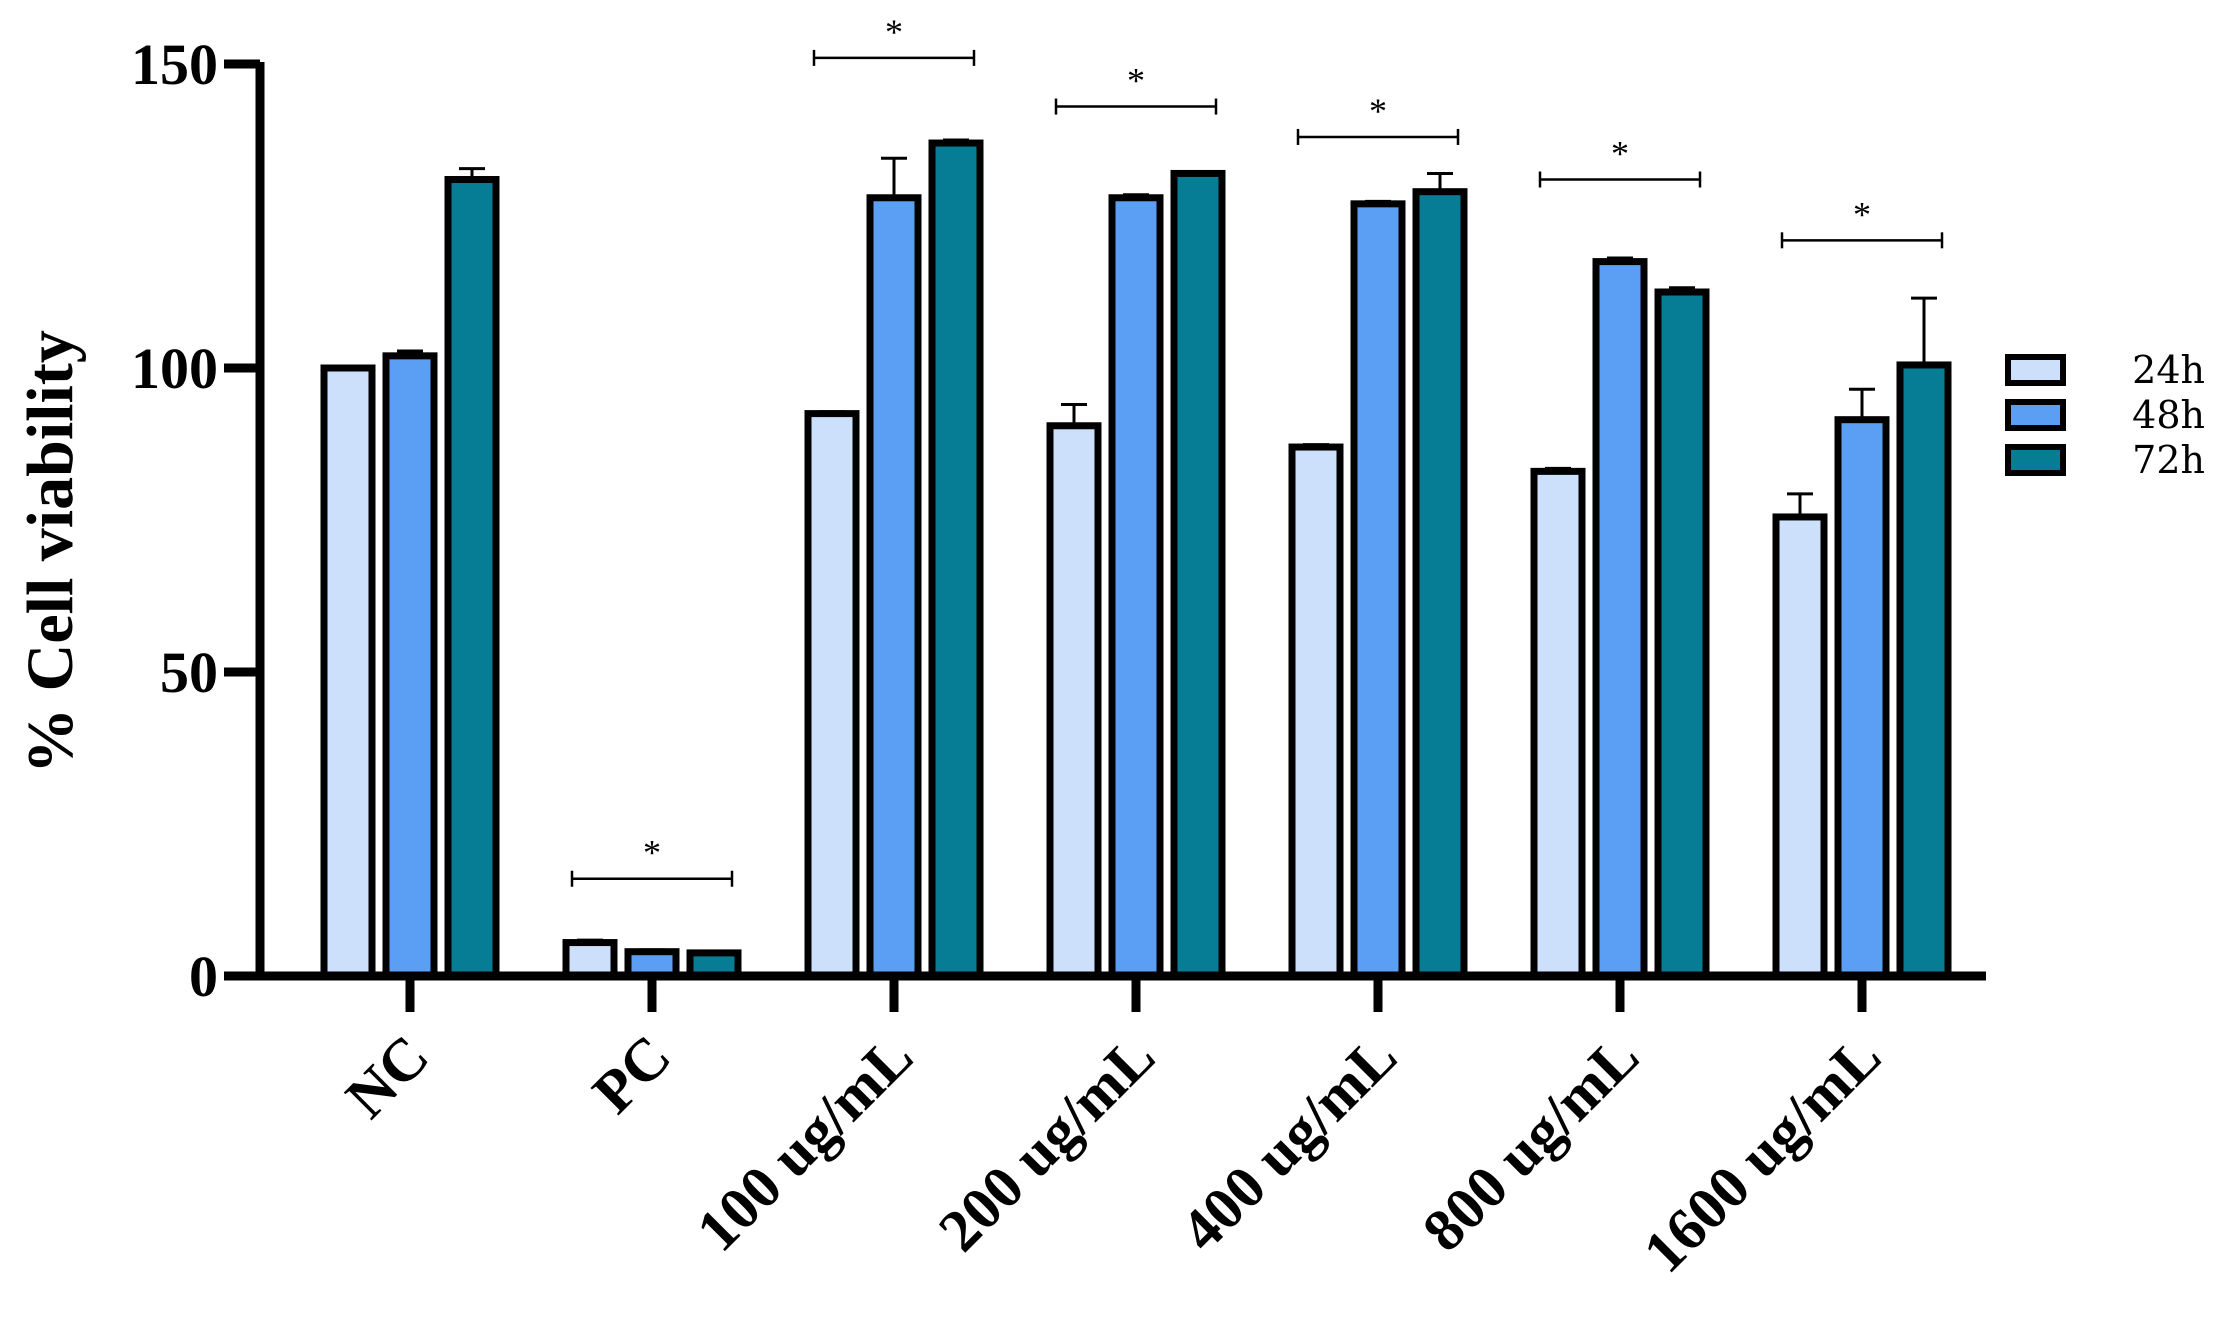  Describe the element at coordinates (2168, 370) in the screenshot. I see `legend-label-24h: 24h` at that location.